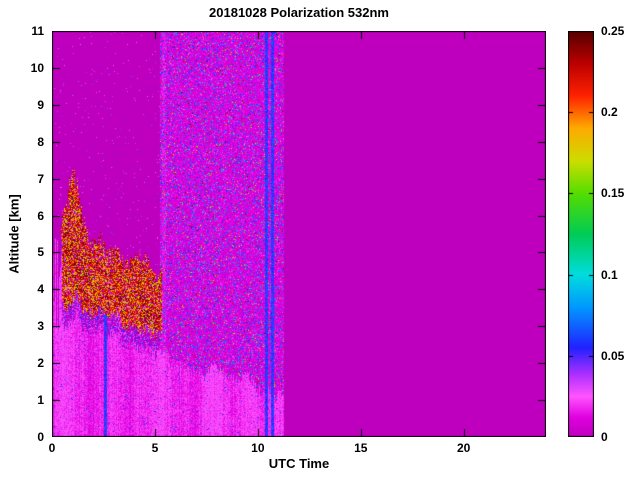 The height and width of the screenshot is (480, 640). I want to click on y-tick-label: 9, so click(40, 104).